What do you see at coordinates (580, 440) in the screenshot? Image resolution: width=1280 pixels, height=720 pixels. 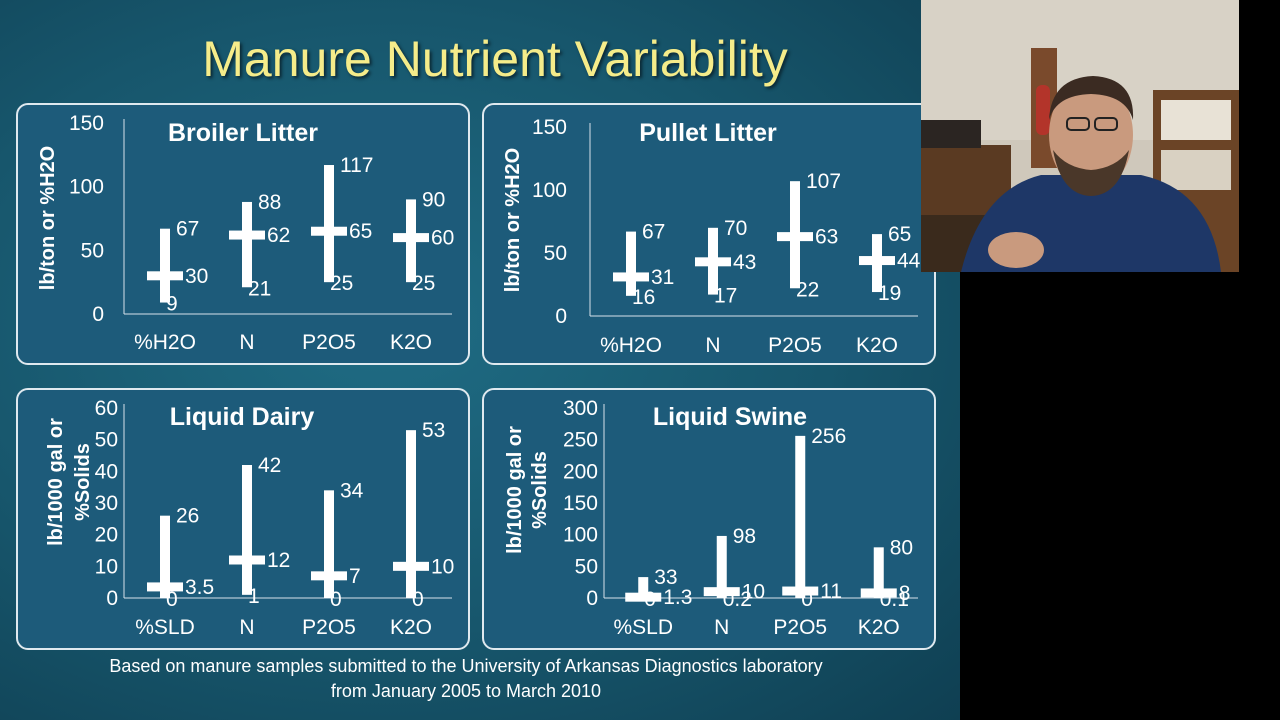 I see `swine-y-tick-label: 250` at bounding box center [580, 440].